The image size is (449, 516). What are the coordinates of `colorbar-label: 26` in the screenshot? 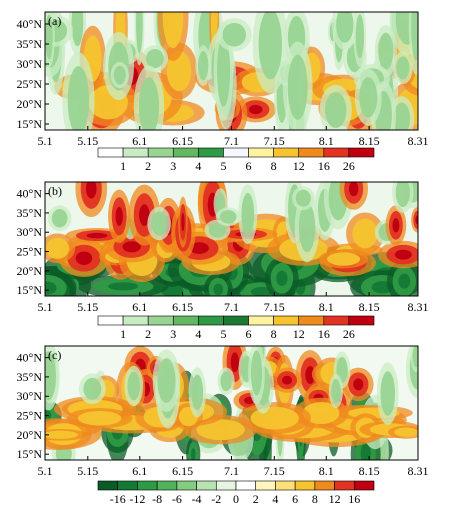 It's located at (349, 334).